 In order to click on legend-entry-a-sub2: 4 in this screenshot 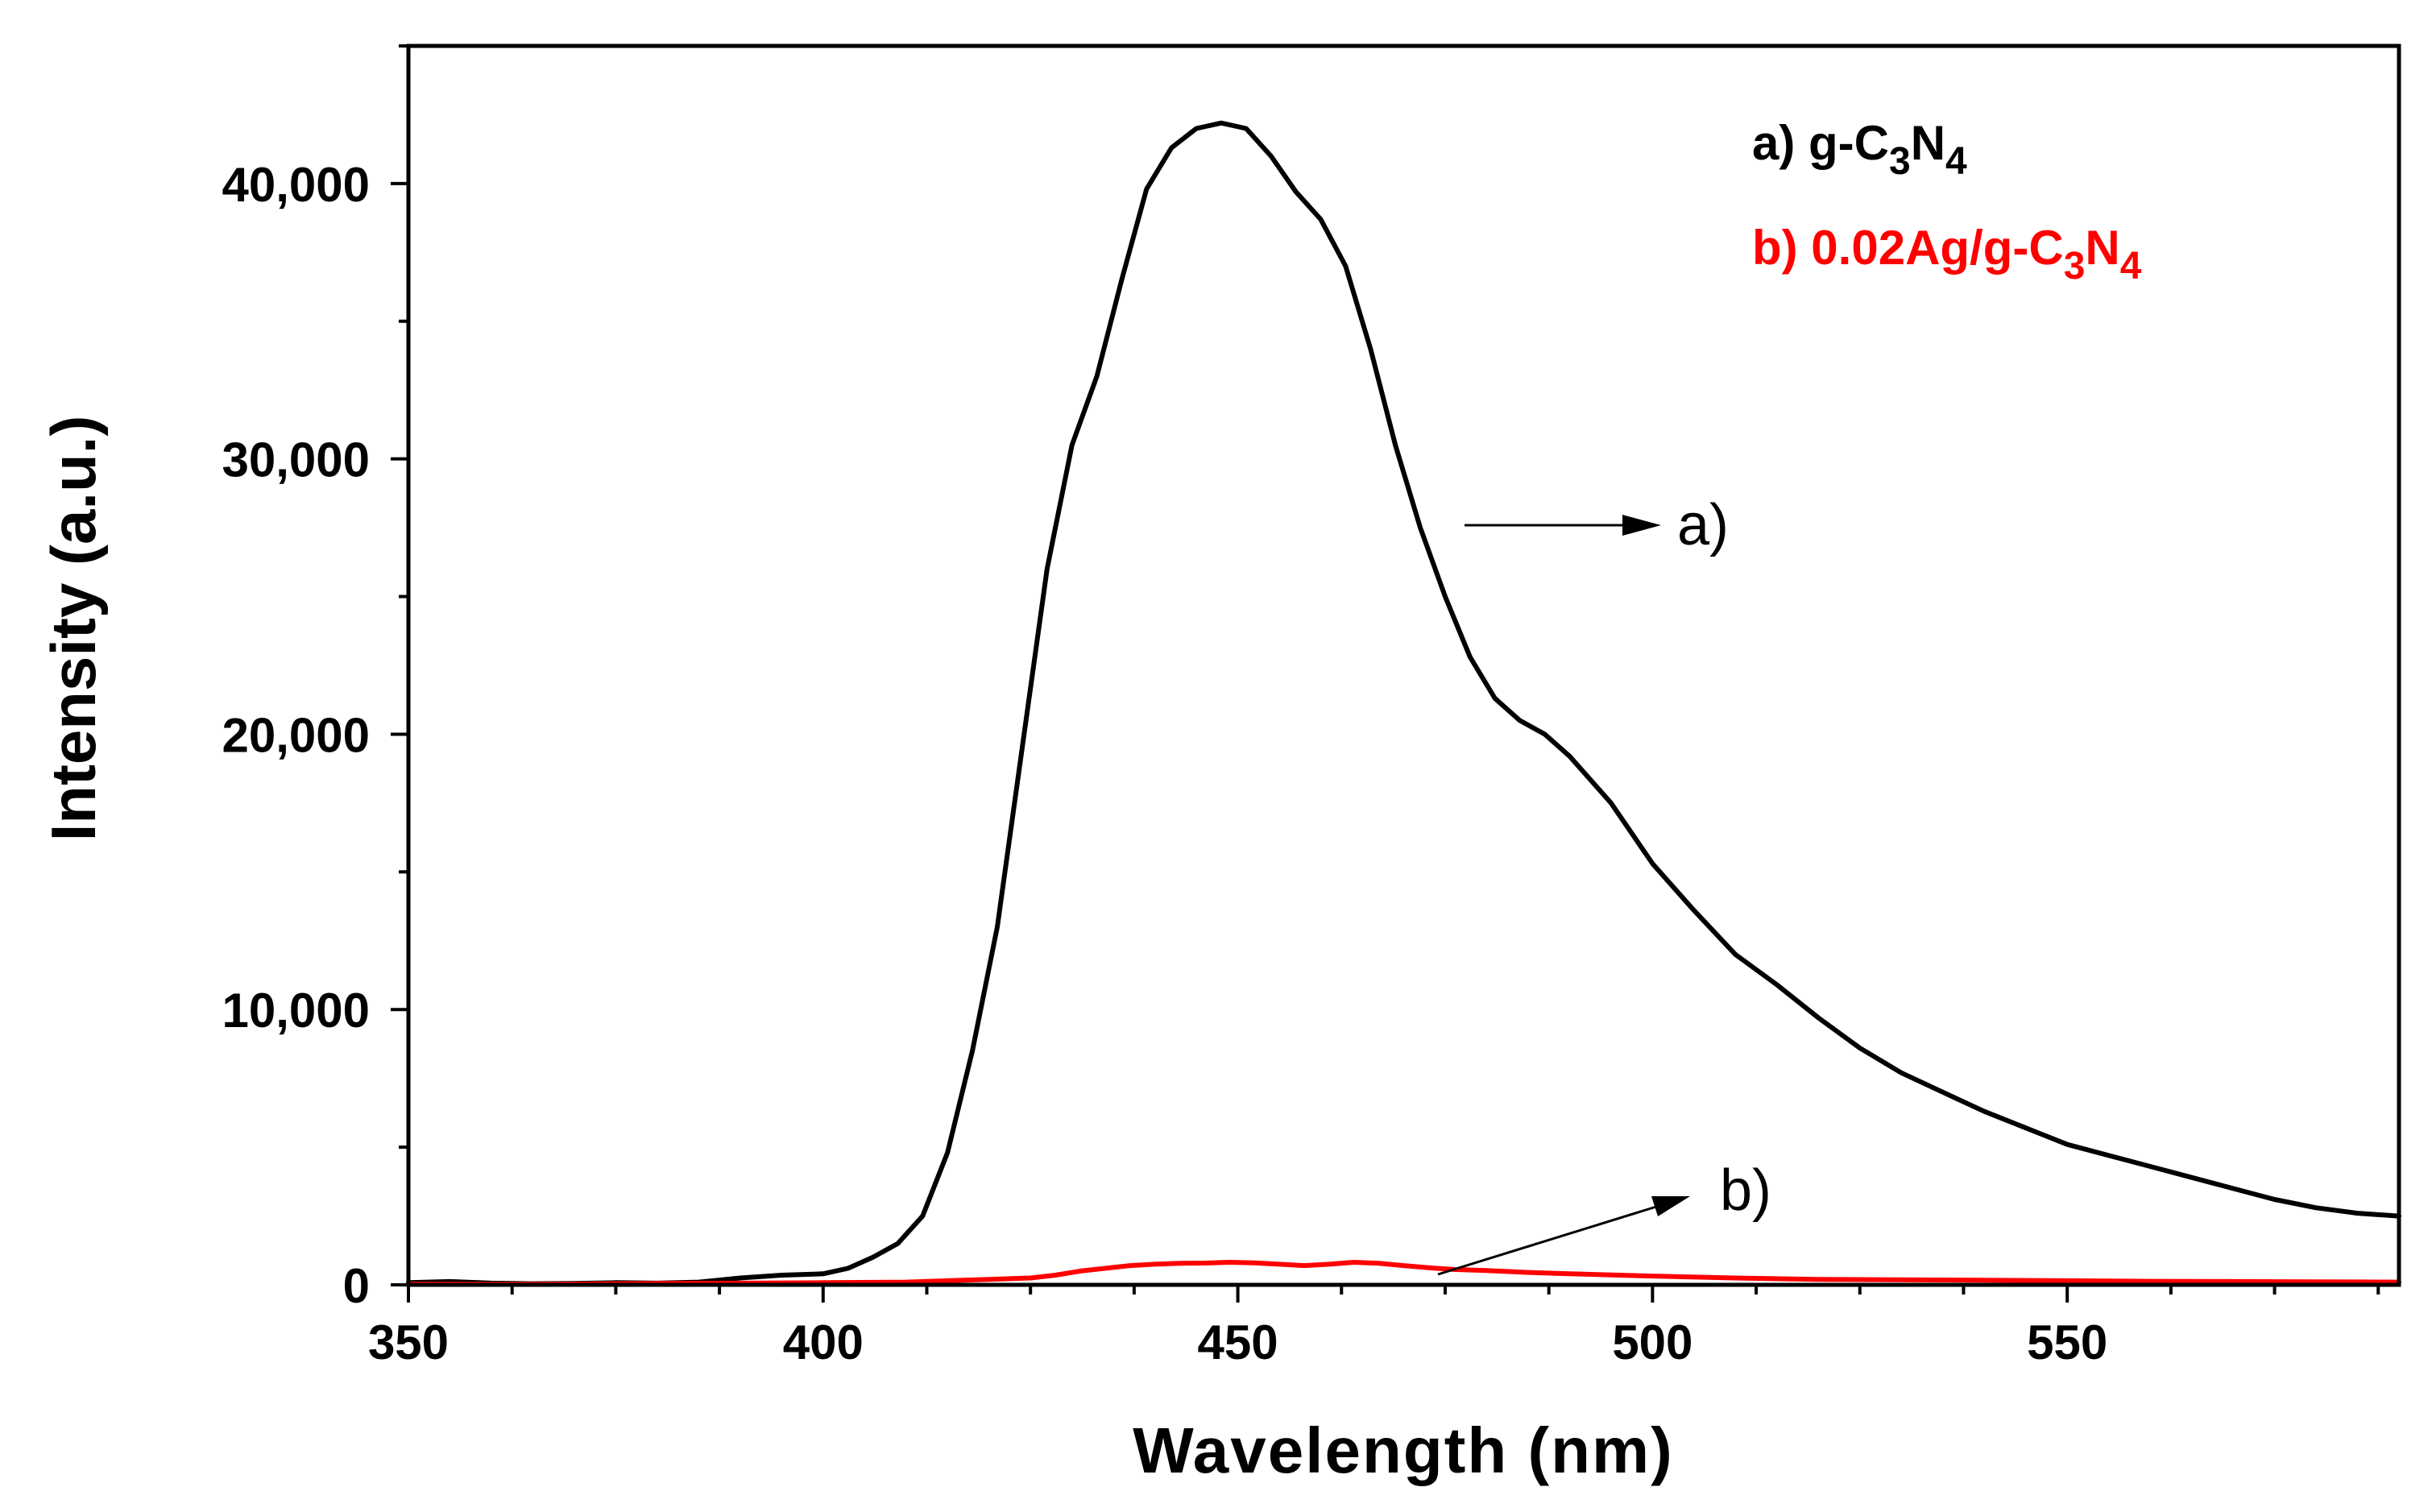, I will do `click(1956, 162)`.